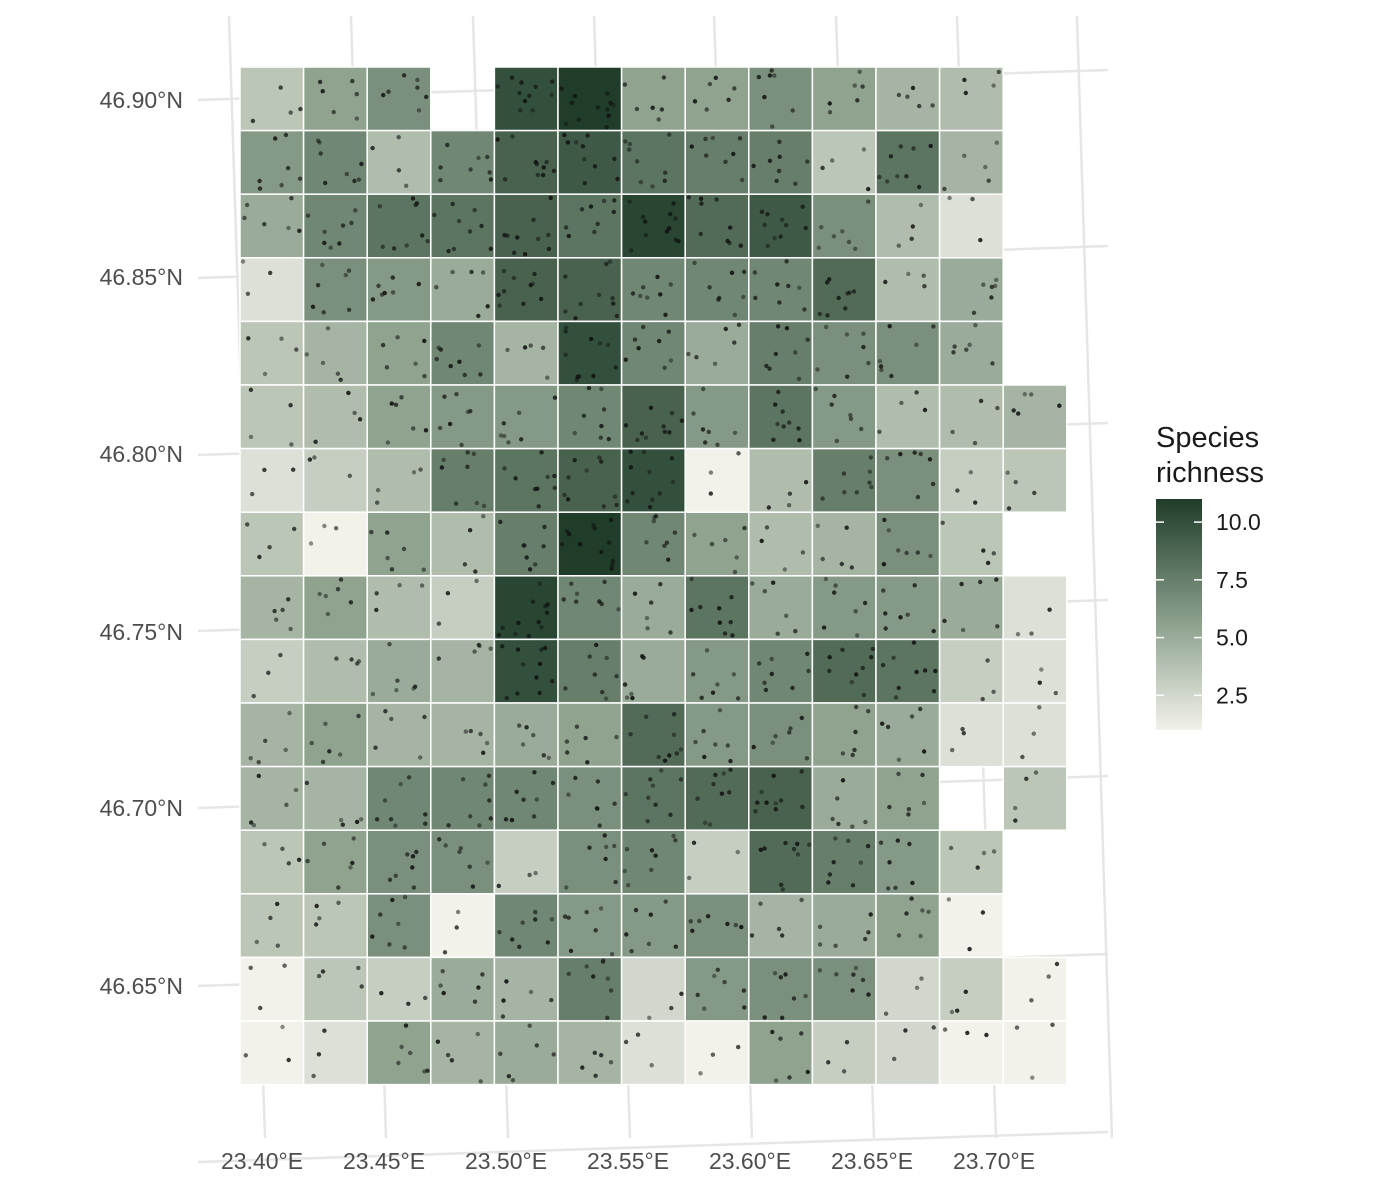 The height and width of the screenshot is (1190, 1382). Describe the element at coordinates (1232, 638) in the screenshot. I see `legend-tick-label: 5.0` at that location.